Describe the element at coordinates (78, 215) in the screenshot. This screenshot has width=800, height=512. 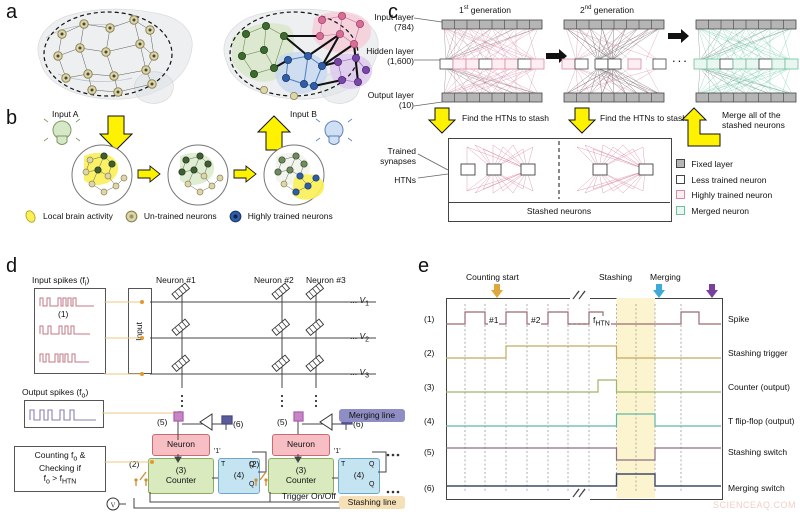
I see `legend-label-local-activity: Local brain activity` at that location.